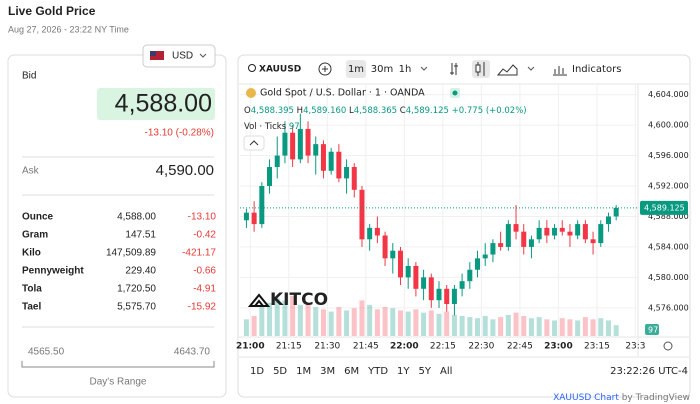  I want to click on x-tick-label: 21:00, so click(250, 347).